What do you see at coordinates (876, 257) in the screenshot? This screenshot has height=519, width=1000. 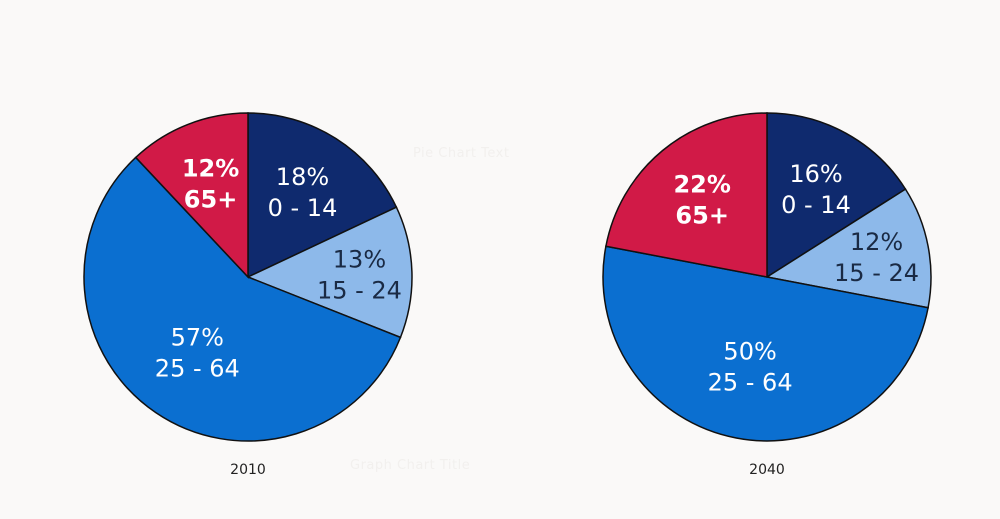 I see `pie-data-label: 12% 15 - 24` at bounding box center [876, 257].